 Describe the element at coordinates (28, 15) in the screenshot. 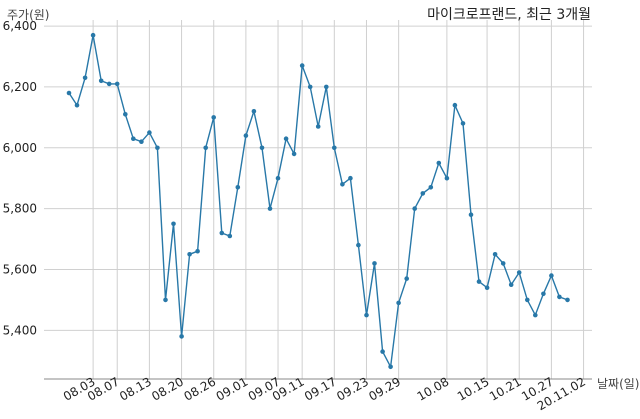

I see `y-axis-title: 주가(원)` at that location.